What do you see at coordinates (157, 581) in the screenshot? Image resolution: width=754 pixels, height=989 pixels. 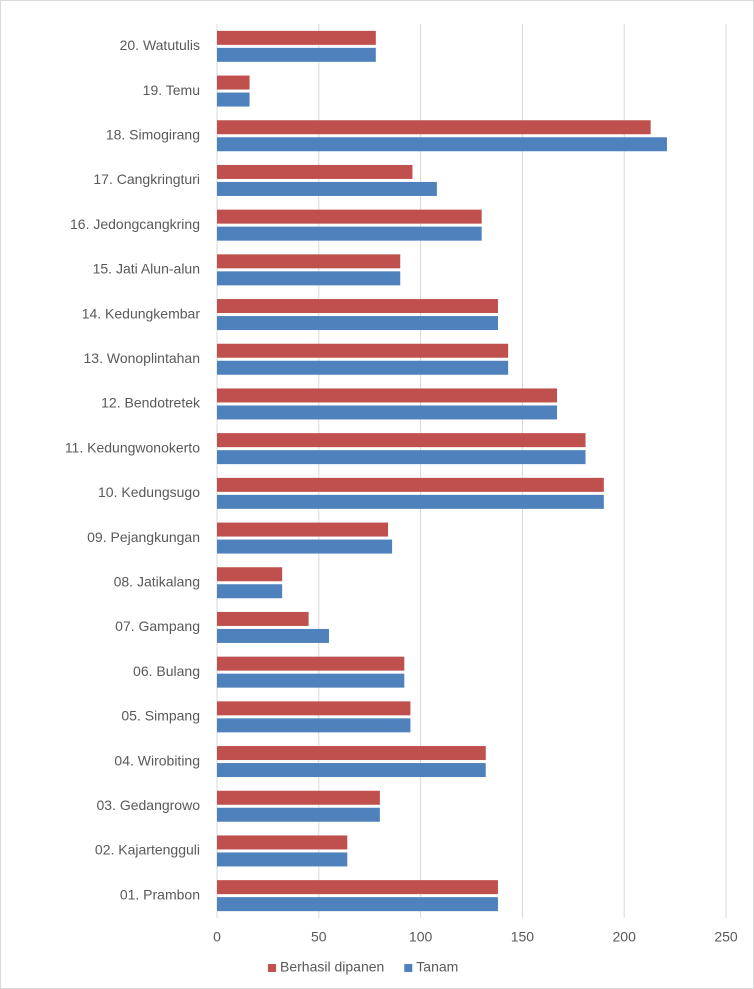 I see `y-tick-label: 08. Jatikalang` at bounding box center [157, 581].